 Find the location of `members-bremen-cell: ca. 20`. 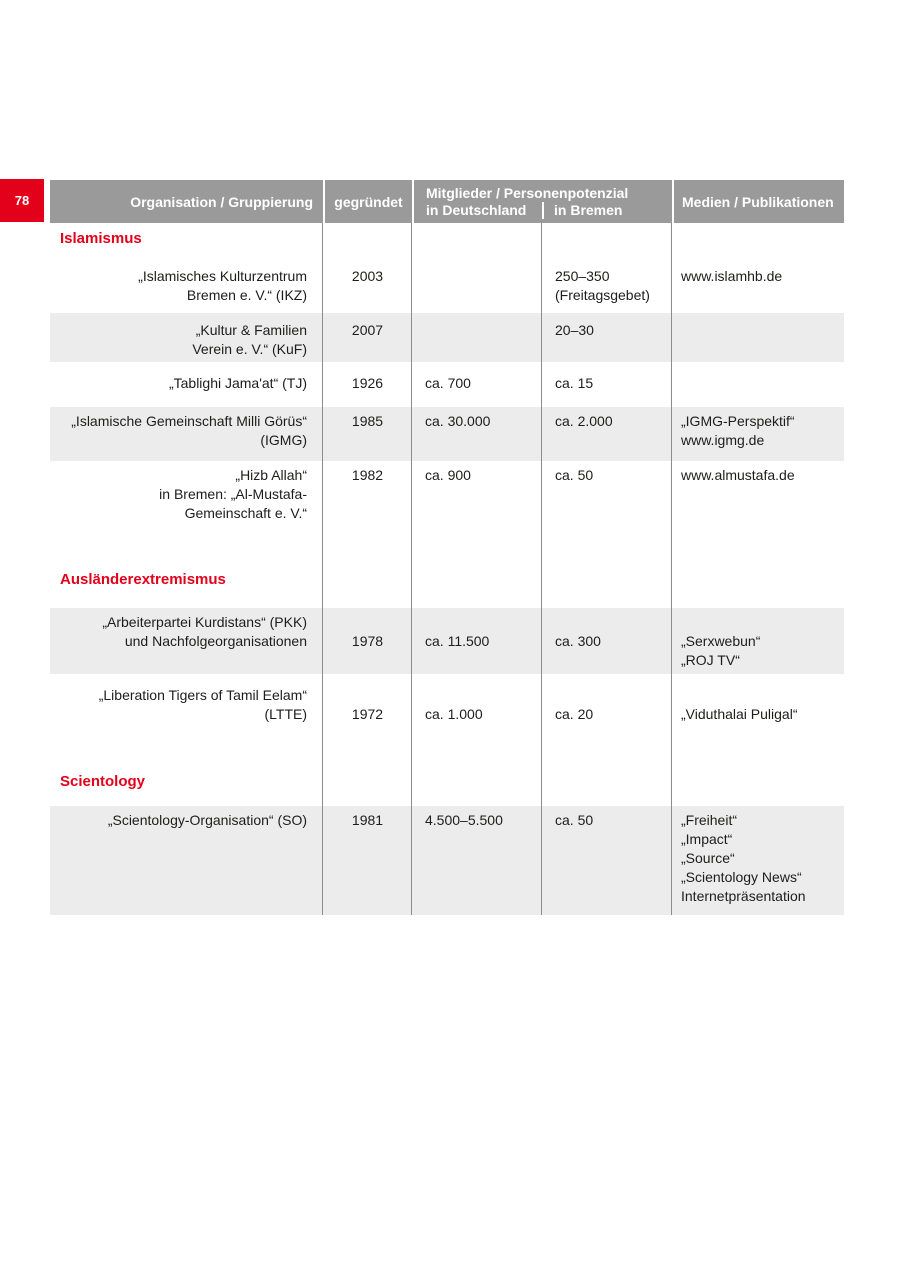

members-bremen-cell: ca. 20 is located at coordinates (574, 714).